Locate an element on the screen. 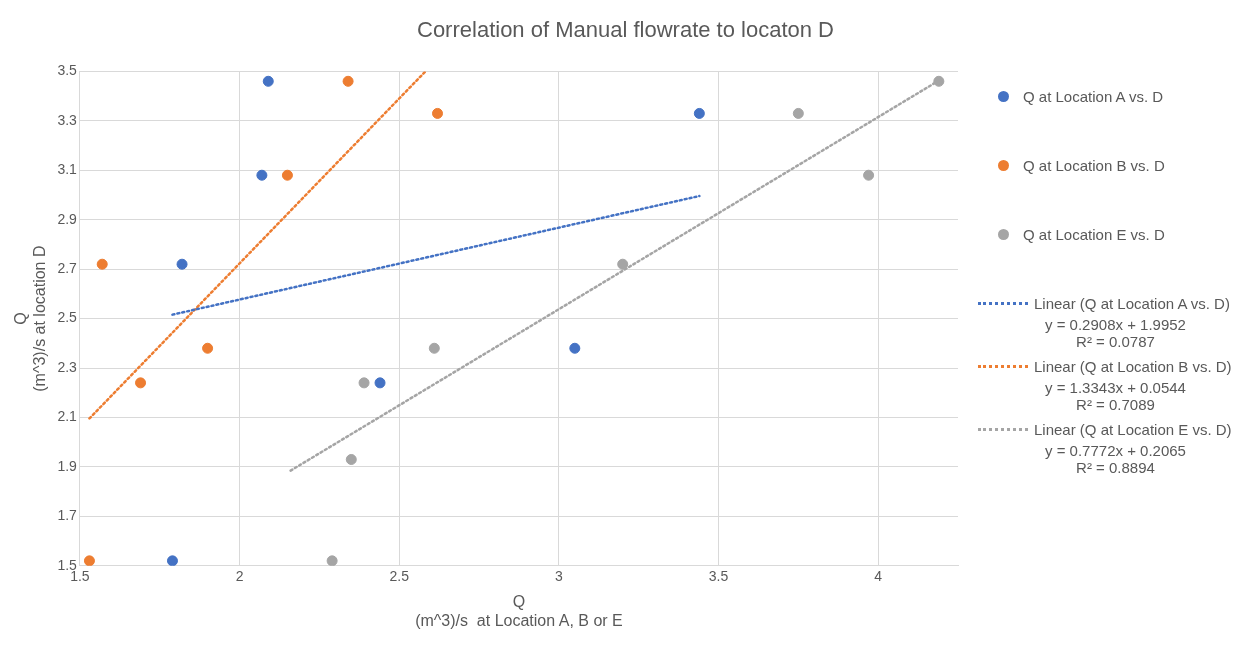 The height and width of the screenshot is (645, 1251). y-tick-label: 1.7 is located at coordinates (67, 515).